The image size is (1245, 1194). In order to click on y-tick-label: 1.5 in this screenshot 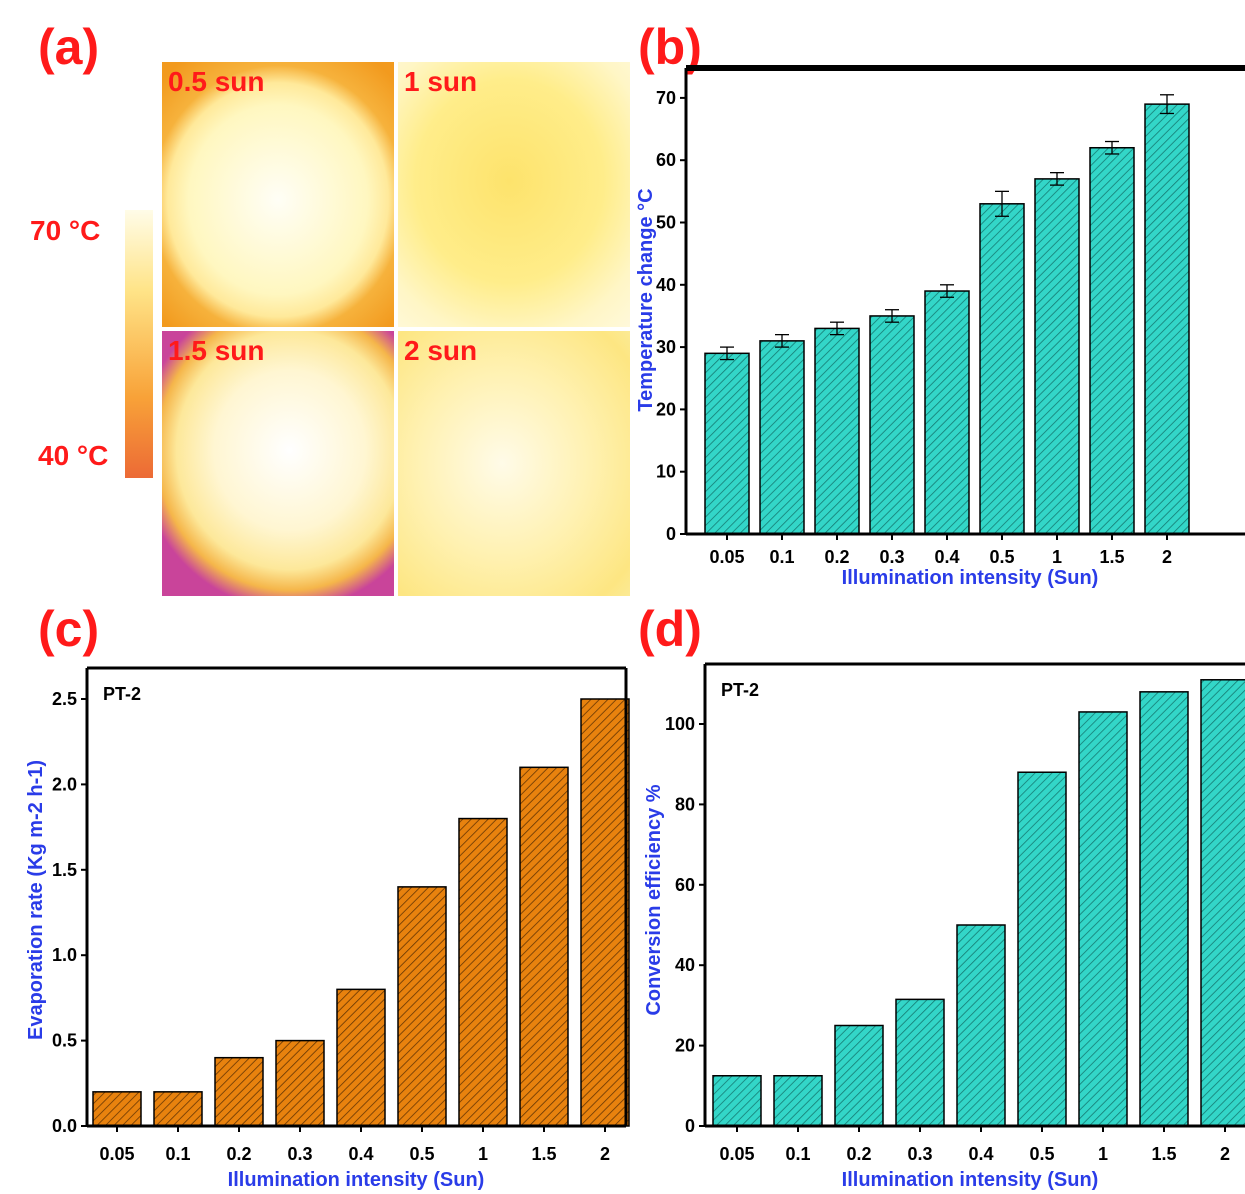, I will do `click(64, 870)`.